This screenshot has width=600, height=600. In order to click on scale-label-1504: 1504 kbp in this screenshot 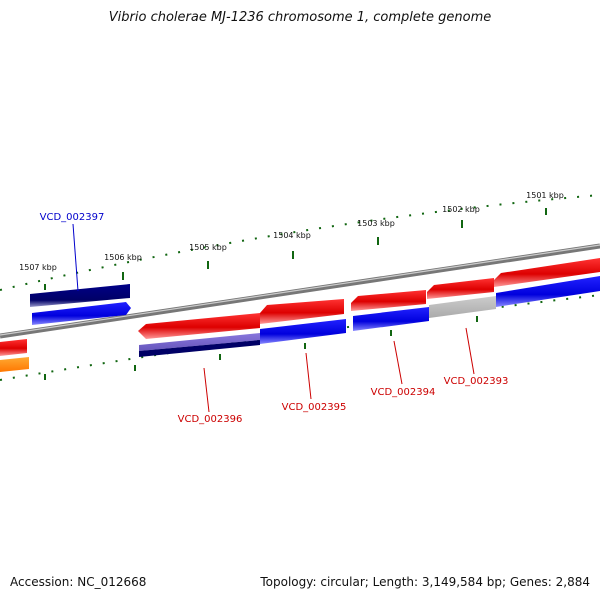, I will do `click(292, 235)`.